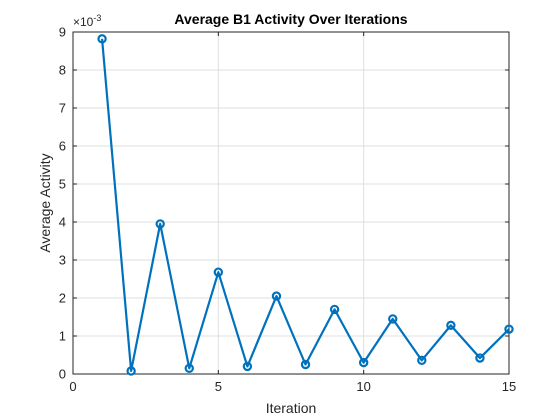 This screenshot has width=560, height=420. I want to click on x-tick-label: 5, so click(218, 386).